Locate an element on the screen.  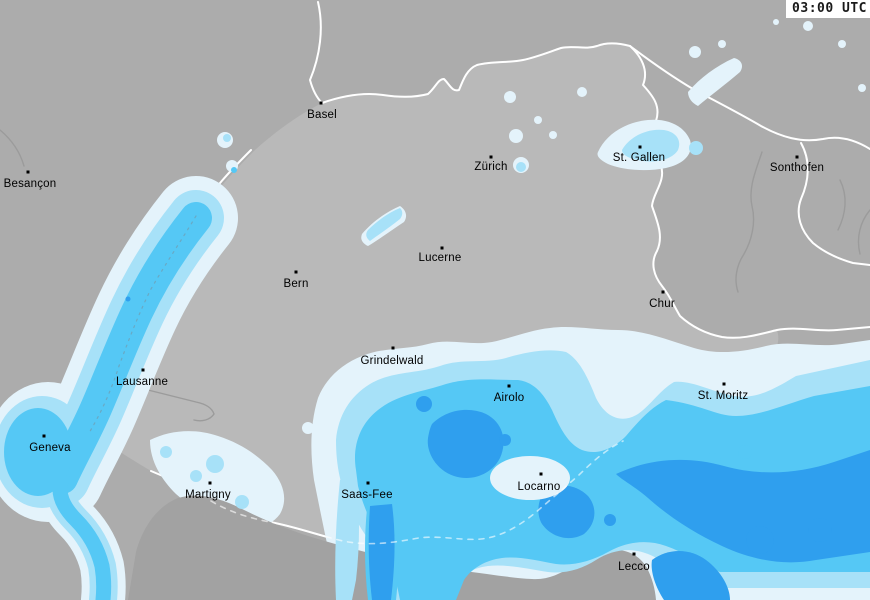
city-label: Lecco is located at coordinates (634, 567).